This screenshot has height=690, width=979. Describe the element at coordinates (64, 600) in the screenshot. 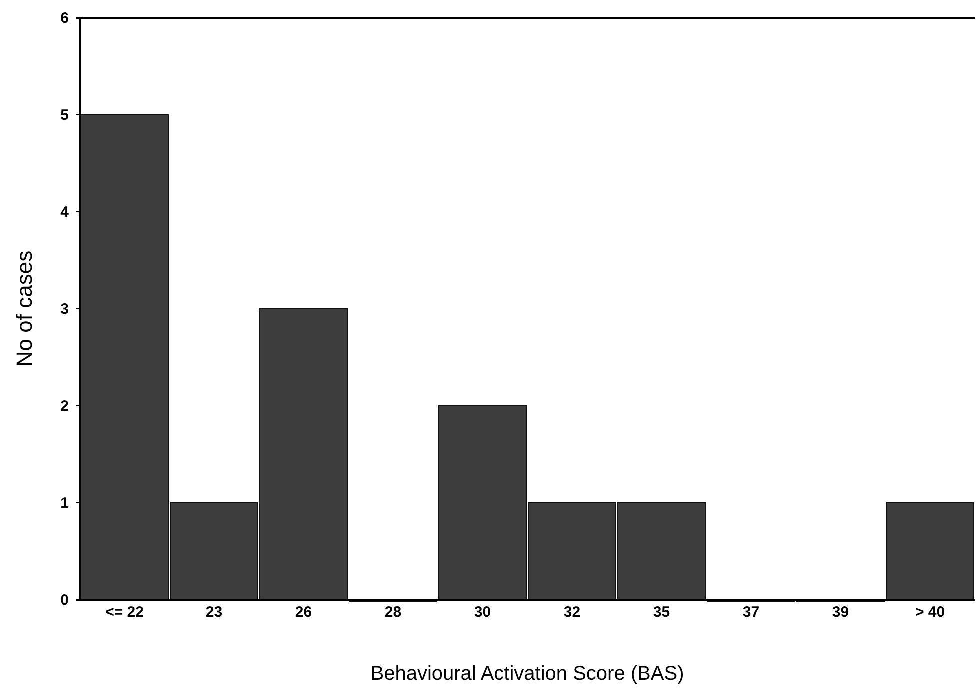

I see `y-tick-label: 0` at that location.